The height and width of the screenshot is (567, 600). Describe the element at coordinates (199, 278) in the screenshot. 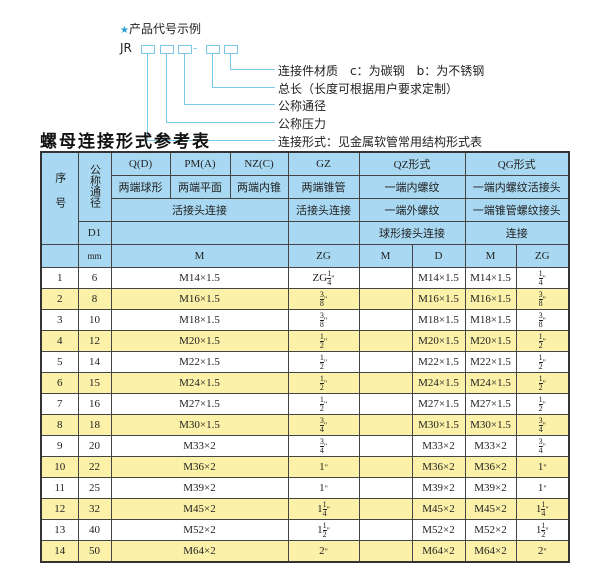

I see `cell-m: M14×1.5` at that location.